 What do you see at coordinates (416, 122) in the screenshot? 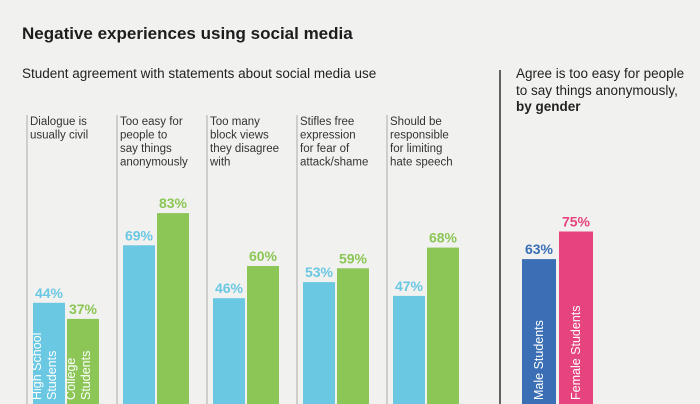
I see `category-label: Should be` at bounding box center [416, 122].